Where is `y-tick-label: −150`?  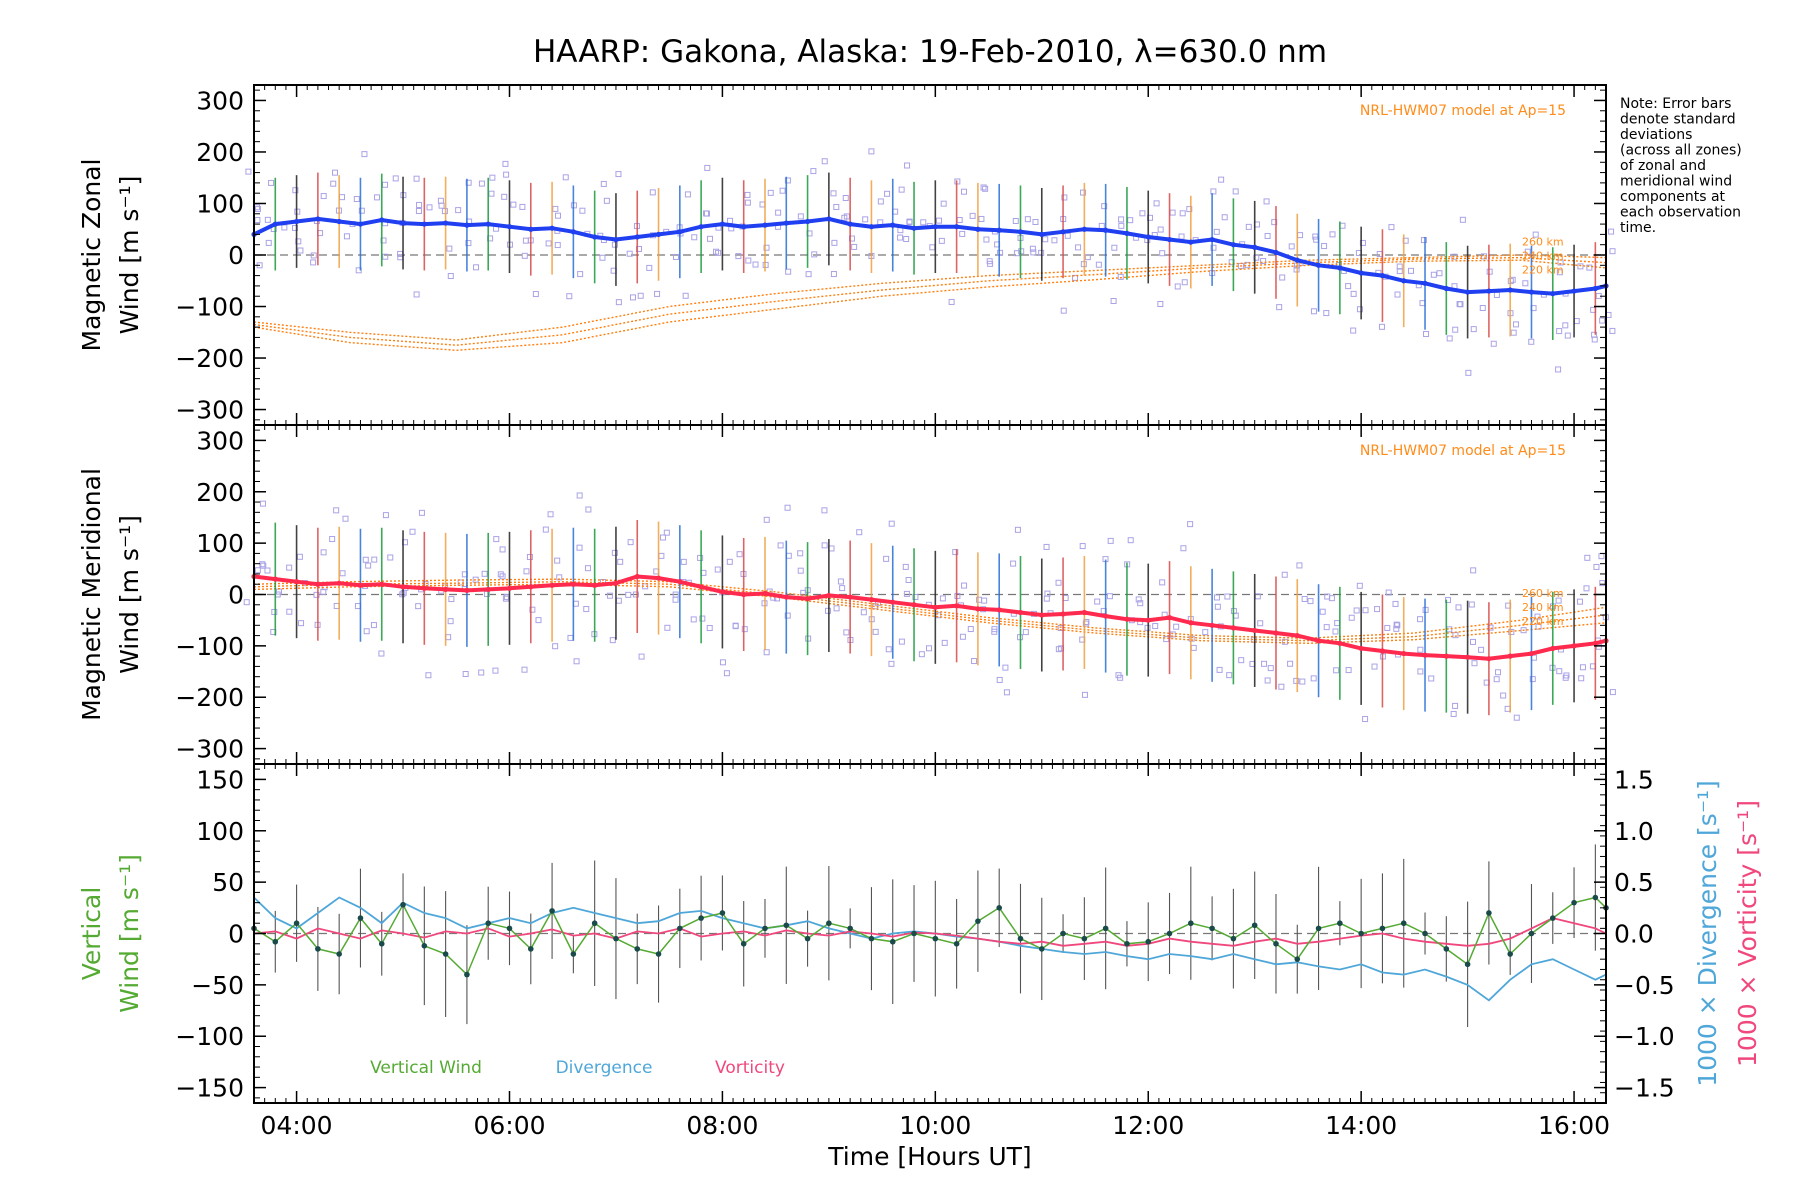
y-tick-label: −150 is located at coordinates (209, 1088).